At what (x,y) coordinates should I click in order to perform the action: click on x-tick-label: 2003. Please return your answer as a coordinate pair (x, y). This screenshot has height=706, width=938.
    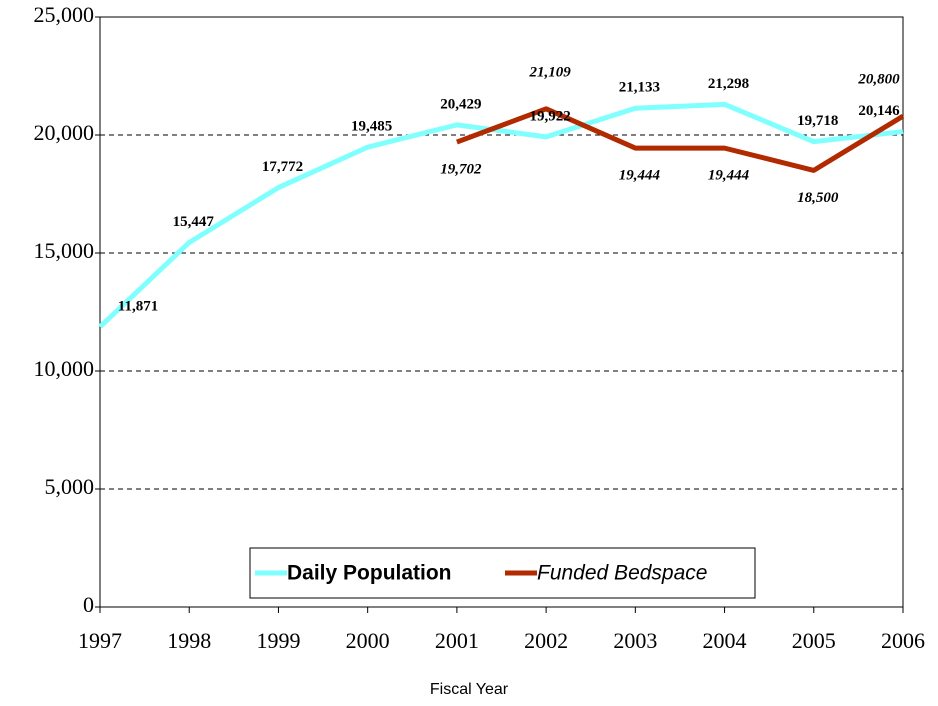
    Looking at the image, I should click on (635, 640).